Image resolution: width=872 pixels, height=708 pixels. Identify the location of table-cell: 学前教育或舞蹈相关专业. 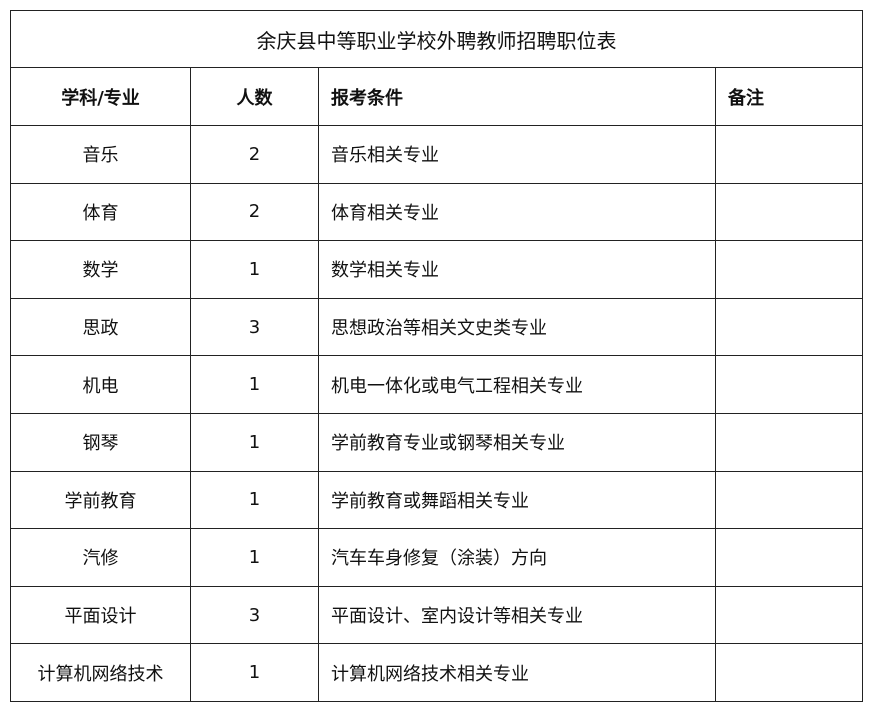
(517, 500).